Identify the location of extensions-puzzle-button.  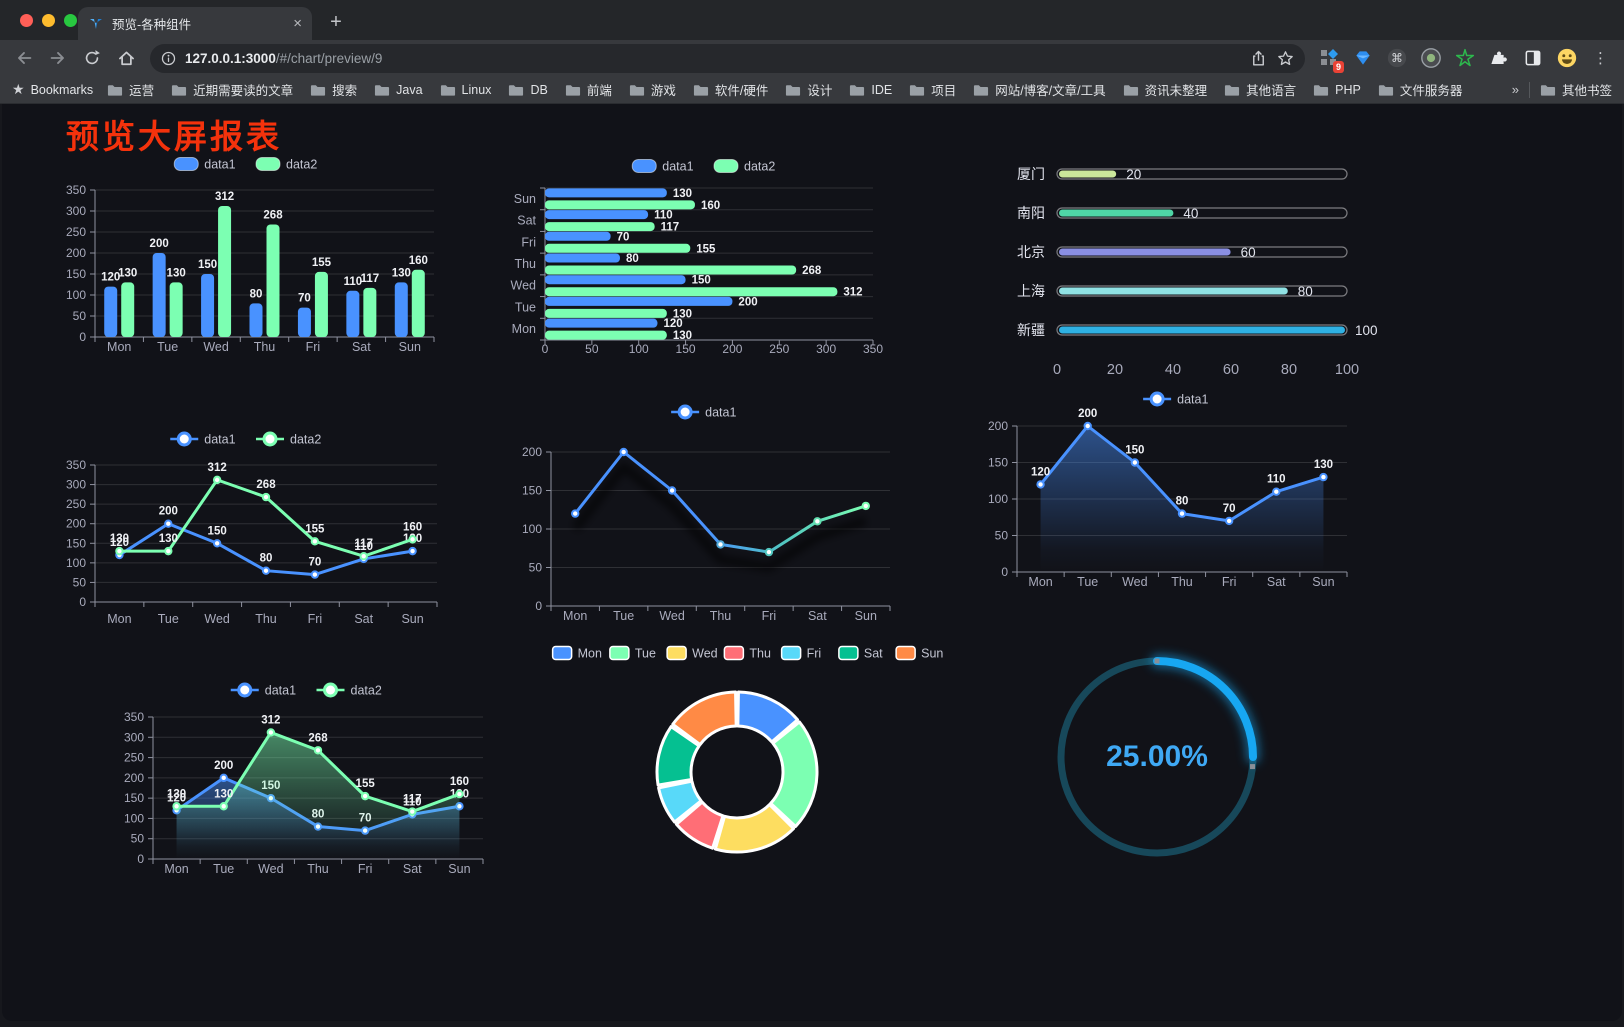
(1499, 58).